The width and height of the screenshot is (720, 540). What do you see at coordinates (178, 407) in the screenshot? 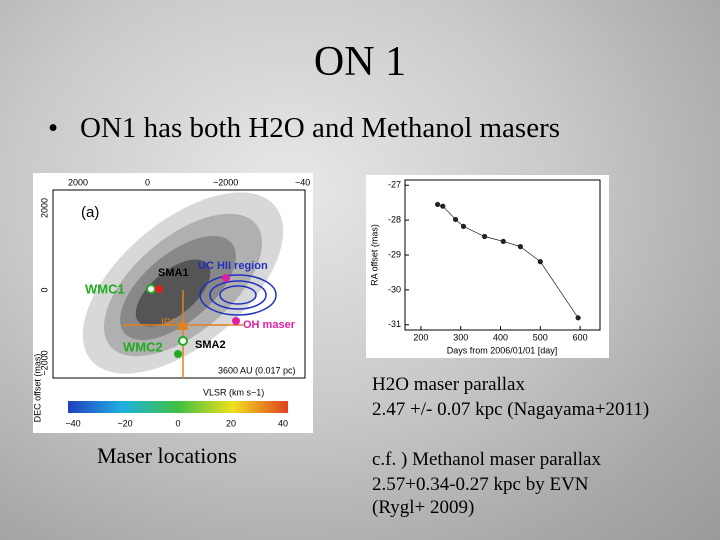
I see `colorbar` at bounding box center [178, 407].